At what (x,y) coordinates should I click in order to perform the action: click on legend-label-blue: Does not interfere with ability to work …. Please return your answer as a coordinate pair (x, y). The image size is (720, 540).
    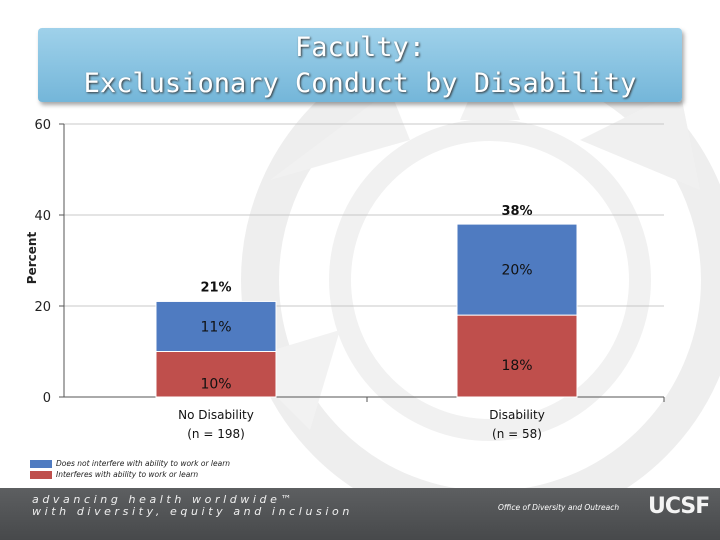
    Looking at the image, I should click on (143, 463).